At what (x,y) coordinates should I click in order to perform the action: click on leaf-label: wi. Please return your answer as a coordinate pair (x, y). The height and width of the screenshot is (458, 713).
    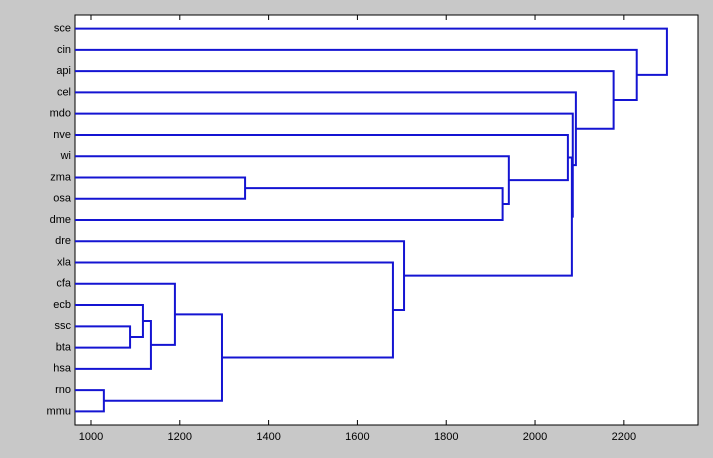
    Looking at the image, I should click on (65, 156).